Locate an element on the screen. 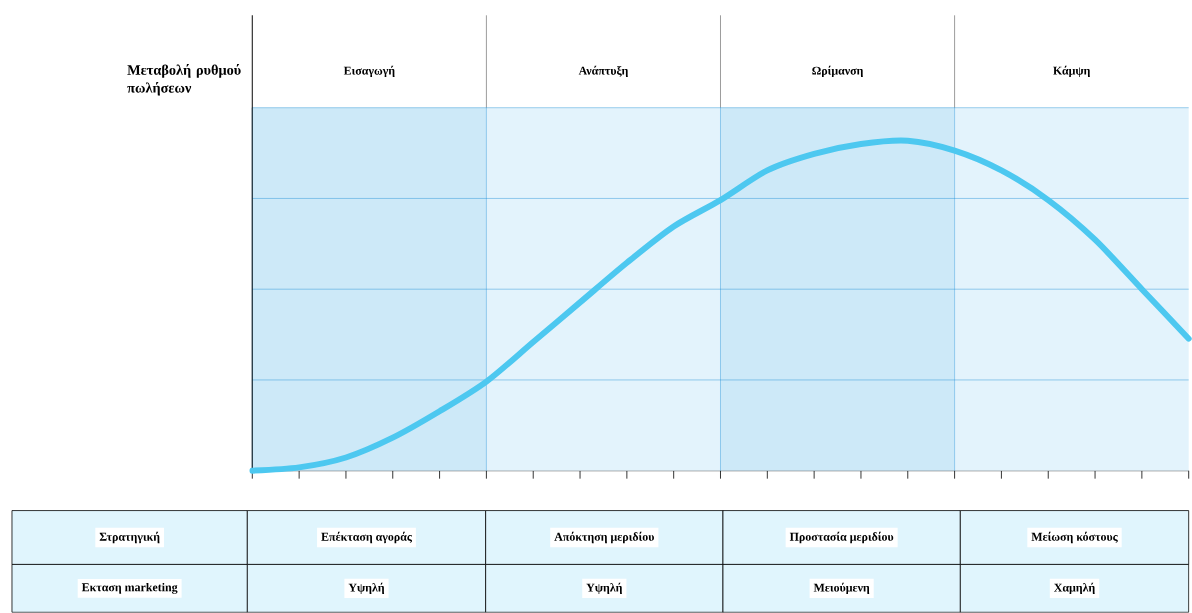 The width and height of the screenshot is (1192, 613). text: Στρατηγική is located at coordinates (129, 537).